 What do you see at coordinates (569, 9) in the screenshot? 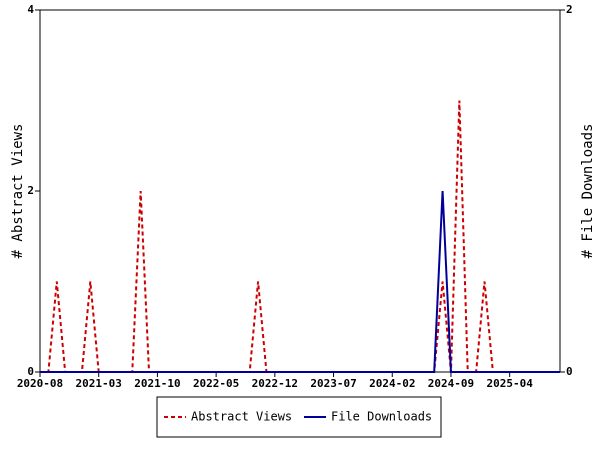
I see `y2-tick-label: 2` at bounding box center [569, 9].